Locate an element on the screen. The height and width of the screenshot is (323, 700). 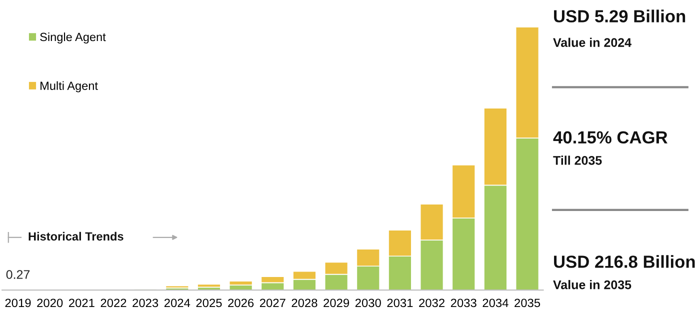
x-tick-label: 2030 is located at coordinates (368, 303).